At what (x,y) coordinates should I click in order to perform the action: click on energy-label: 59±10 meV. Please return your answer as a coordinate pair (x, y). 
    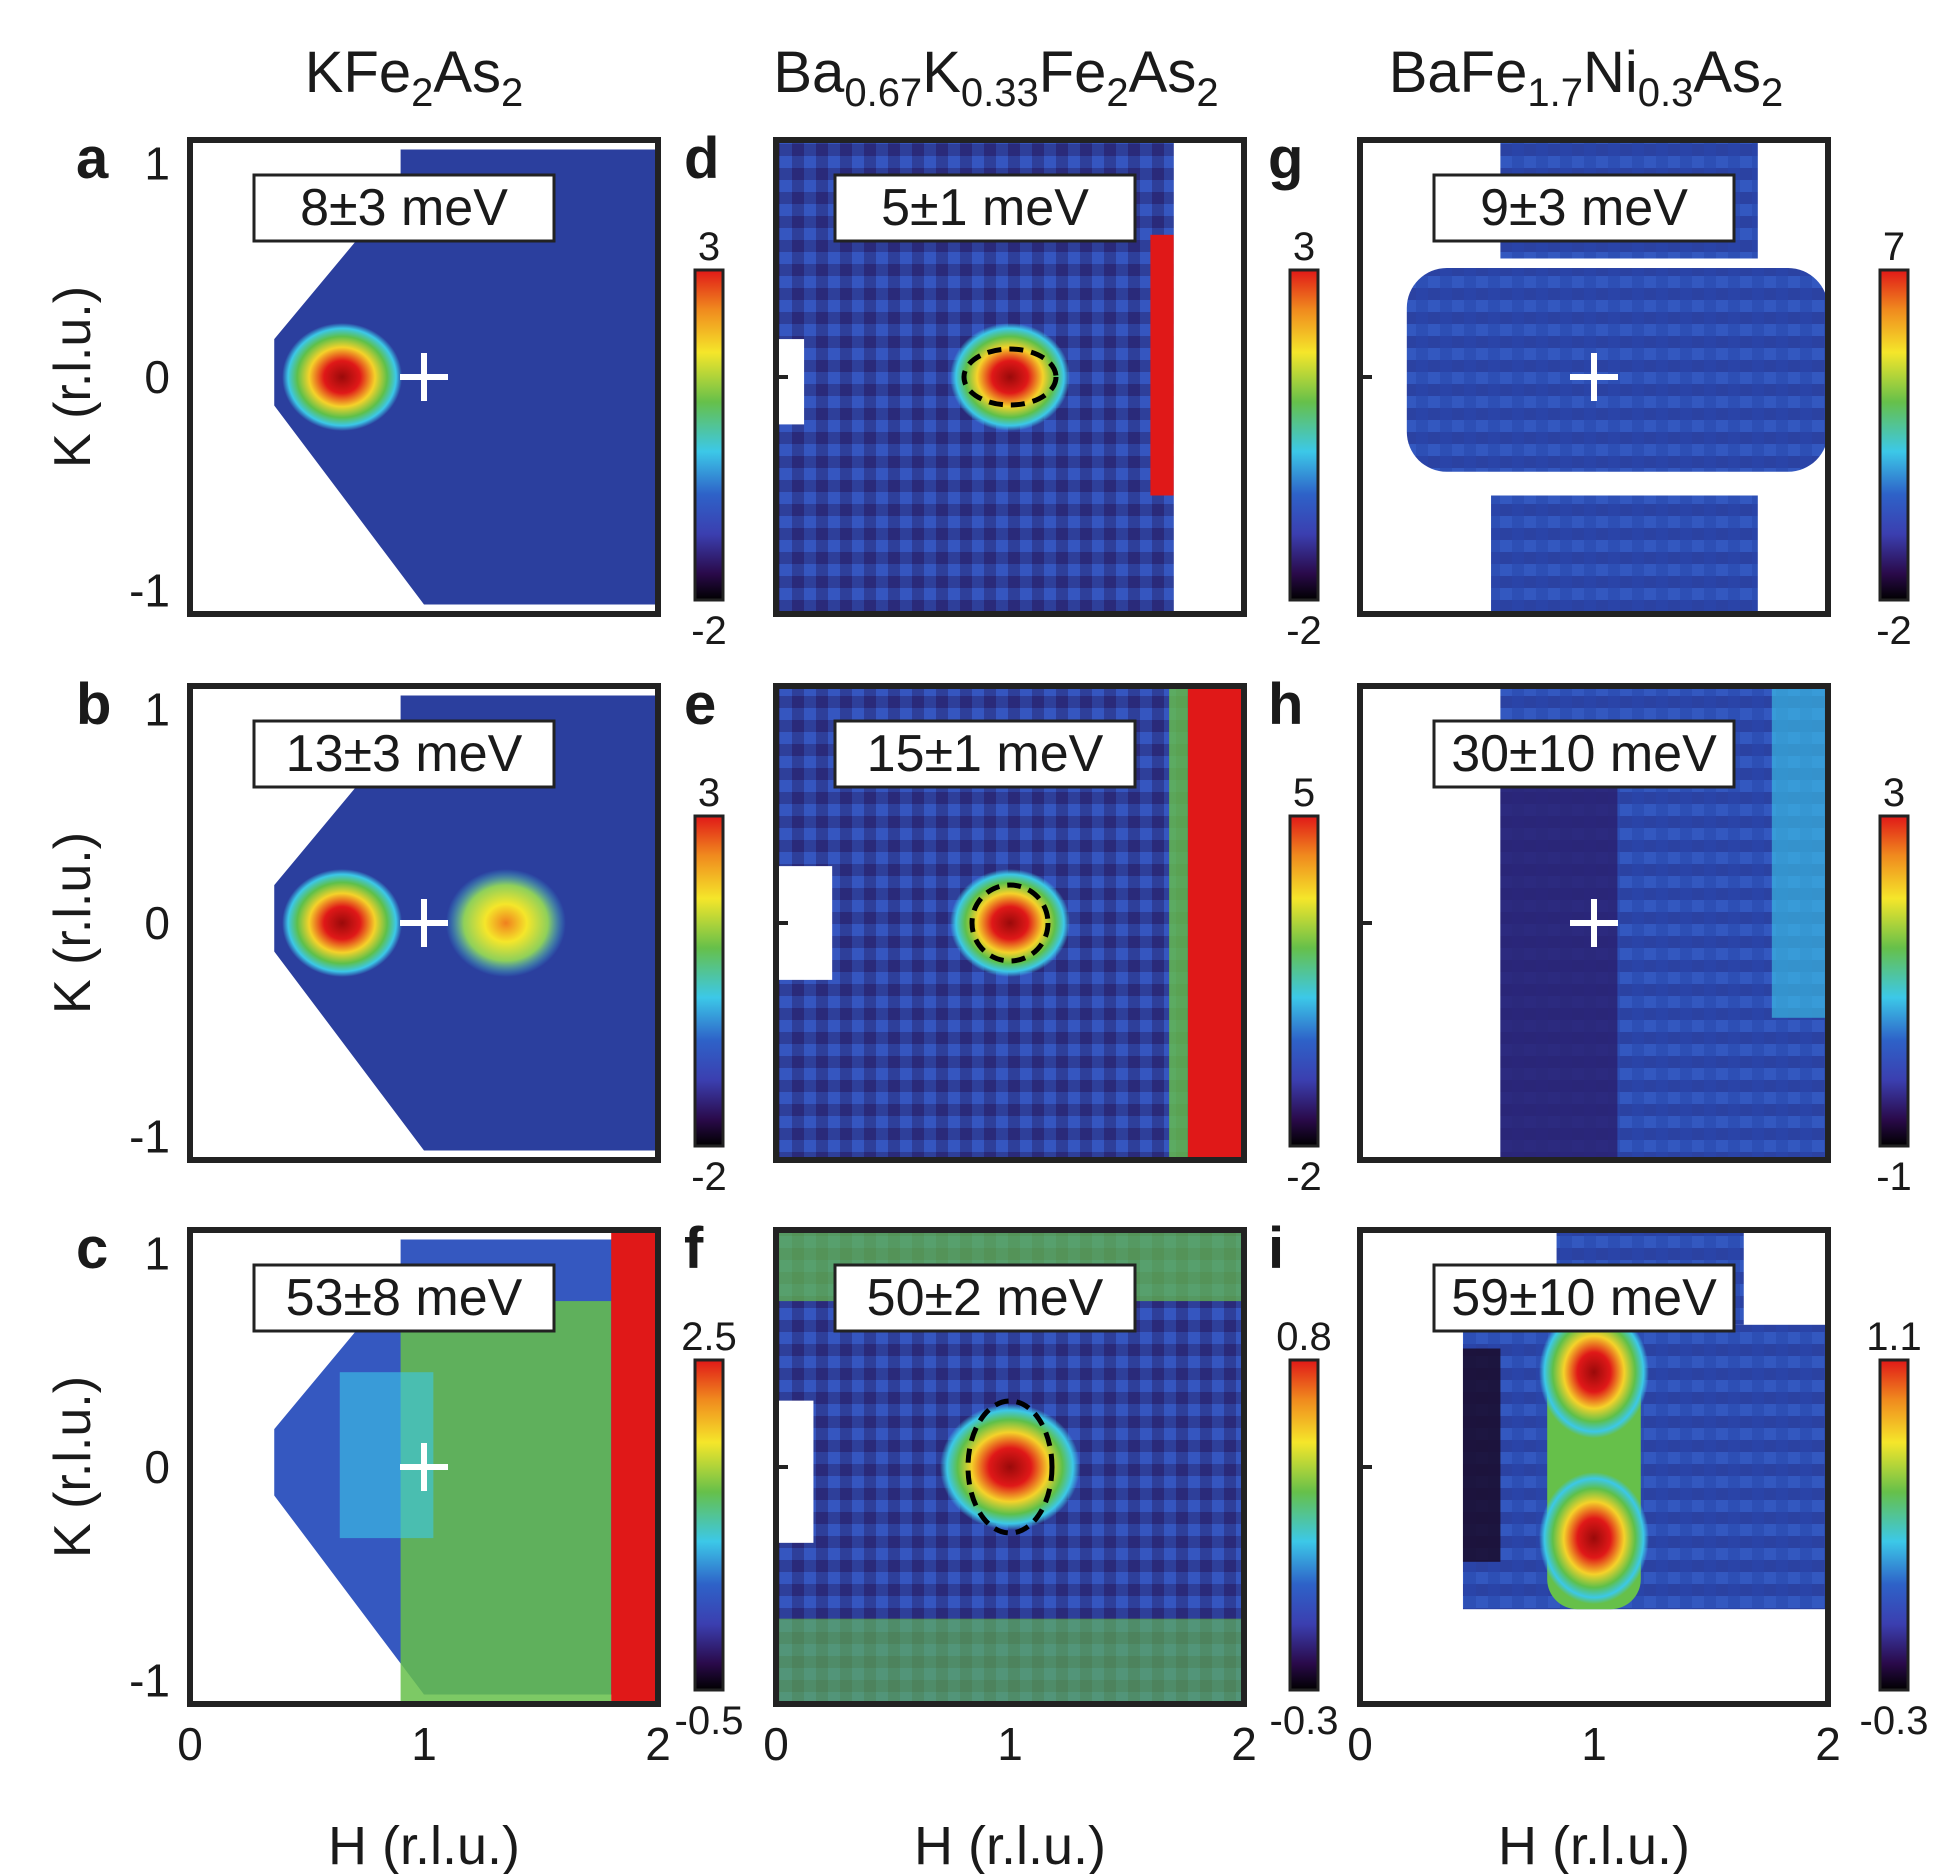
    Looking at the image, I should click on (1584, 1298).